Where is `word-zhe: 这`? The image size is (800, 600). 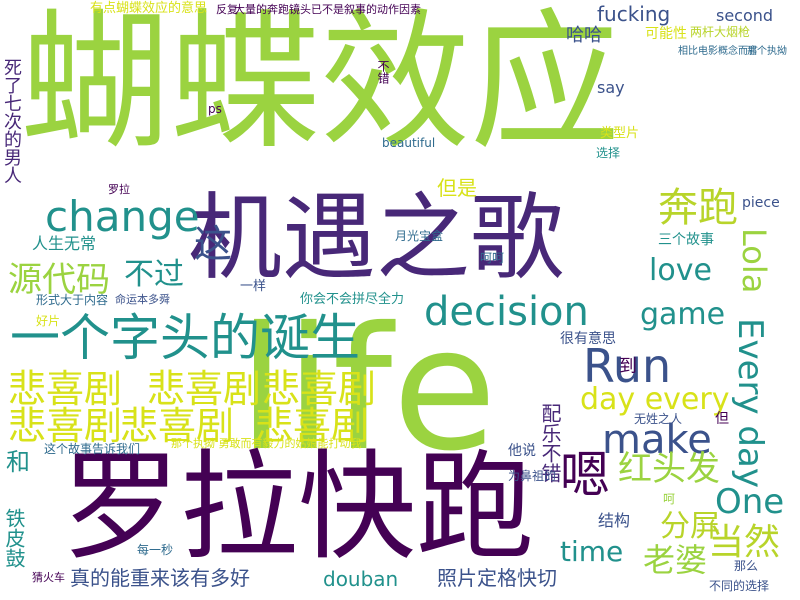 word-zhe: 这 is located at coordinates (213, 244).